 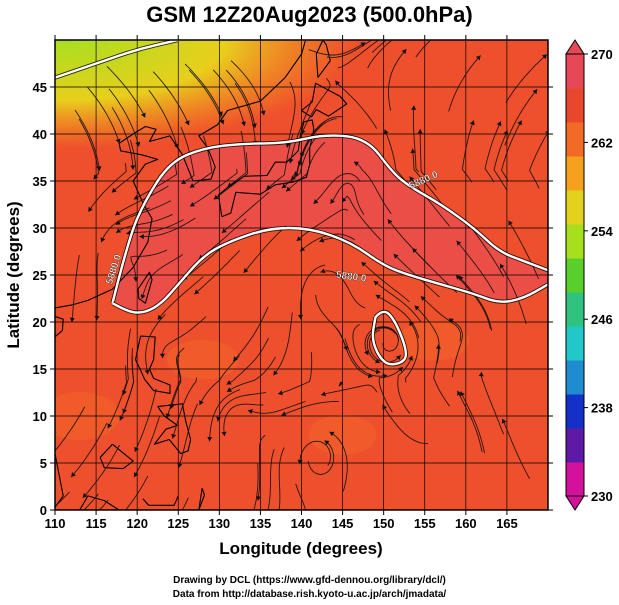 I want to click on colorbar-label: 238, so click(x=602, y=408).